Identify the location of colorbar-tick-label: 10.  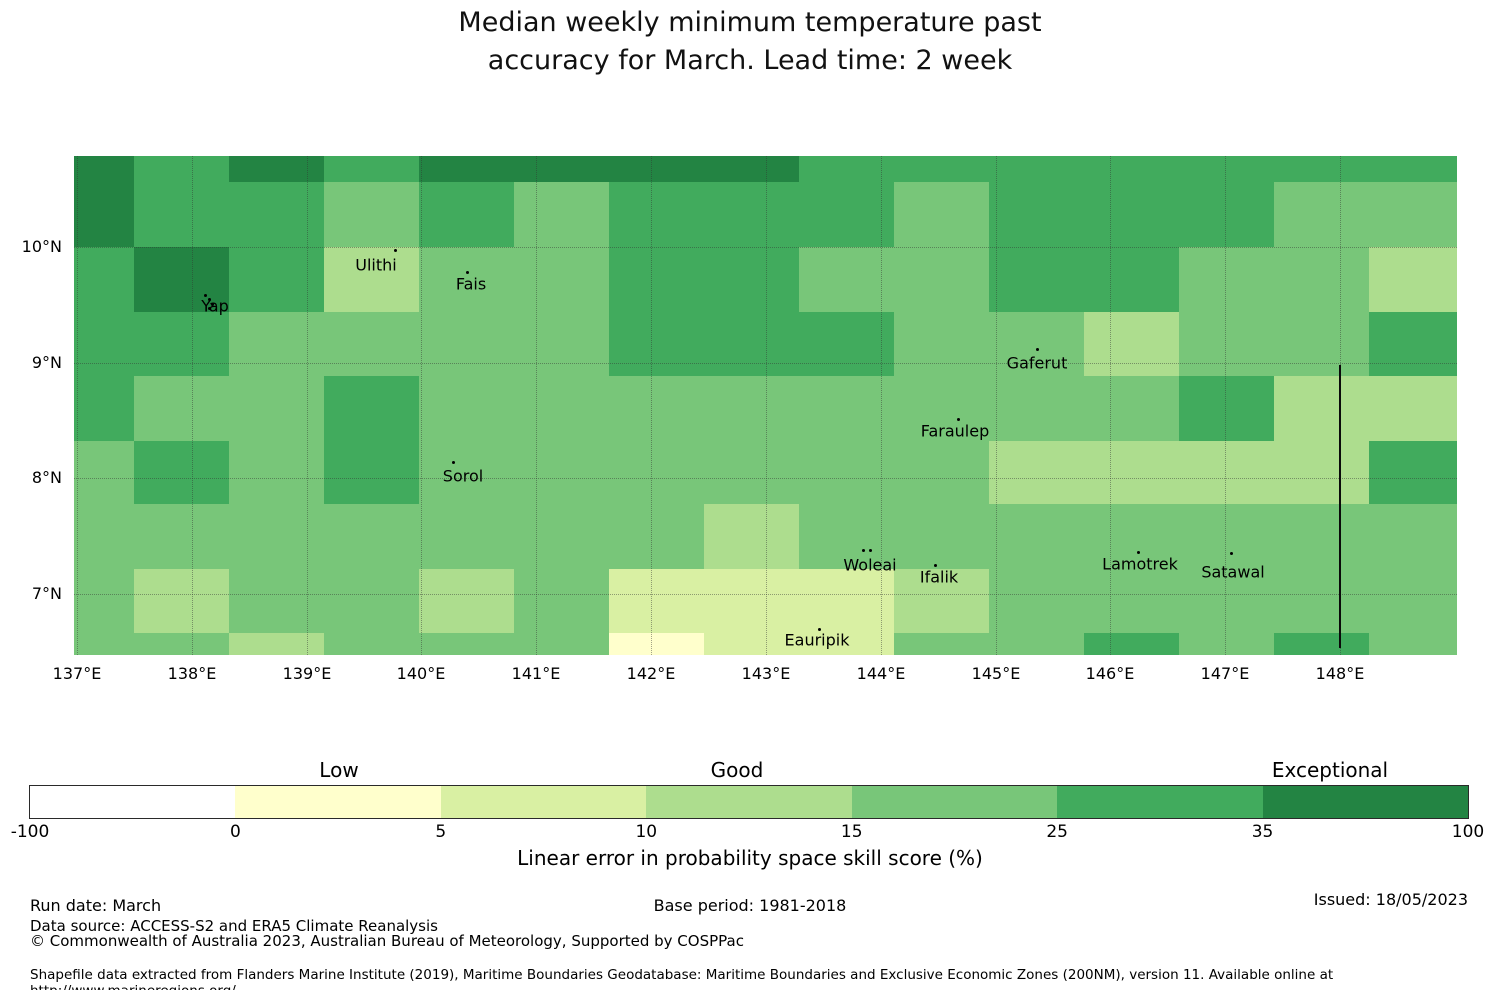
(646, 832).